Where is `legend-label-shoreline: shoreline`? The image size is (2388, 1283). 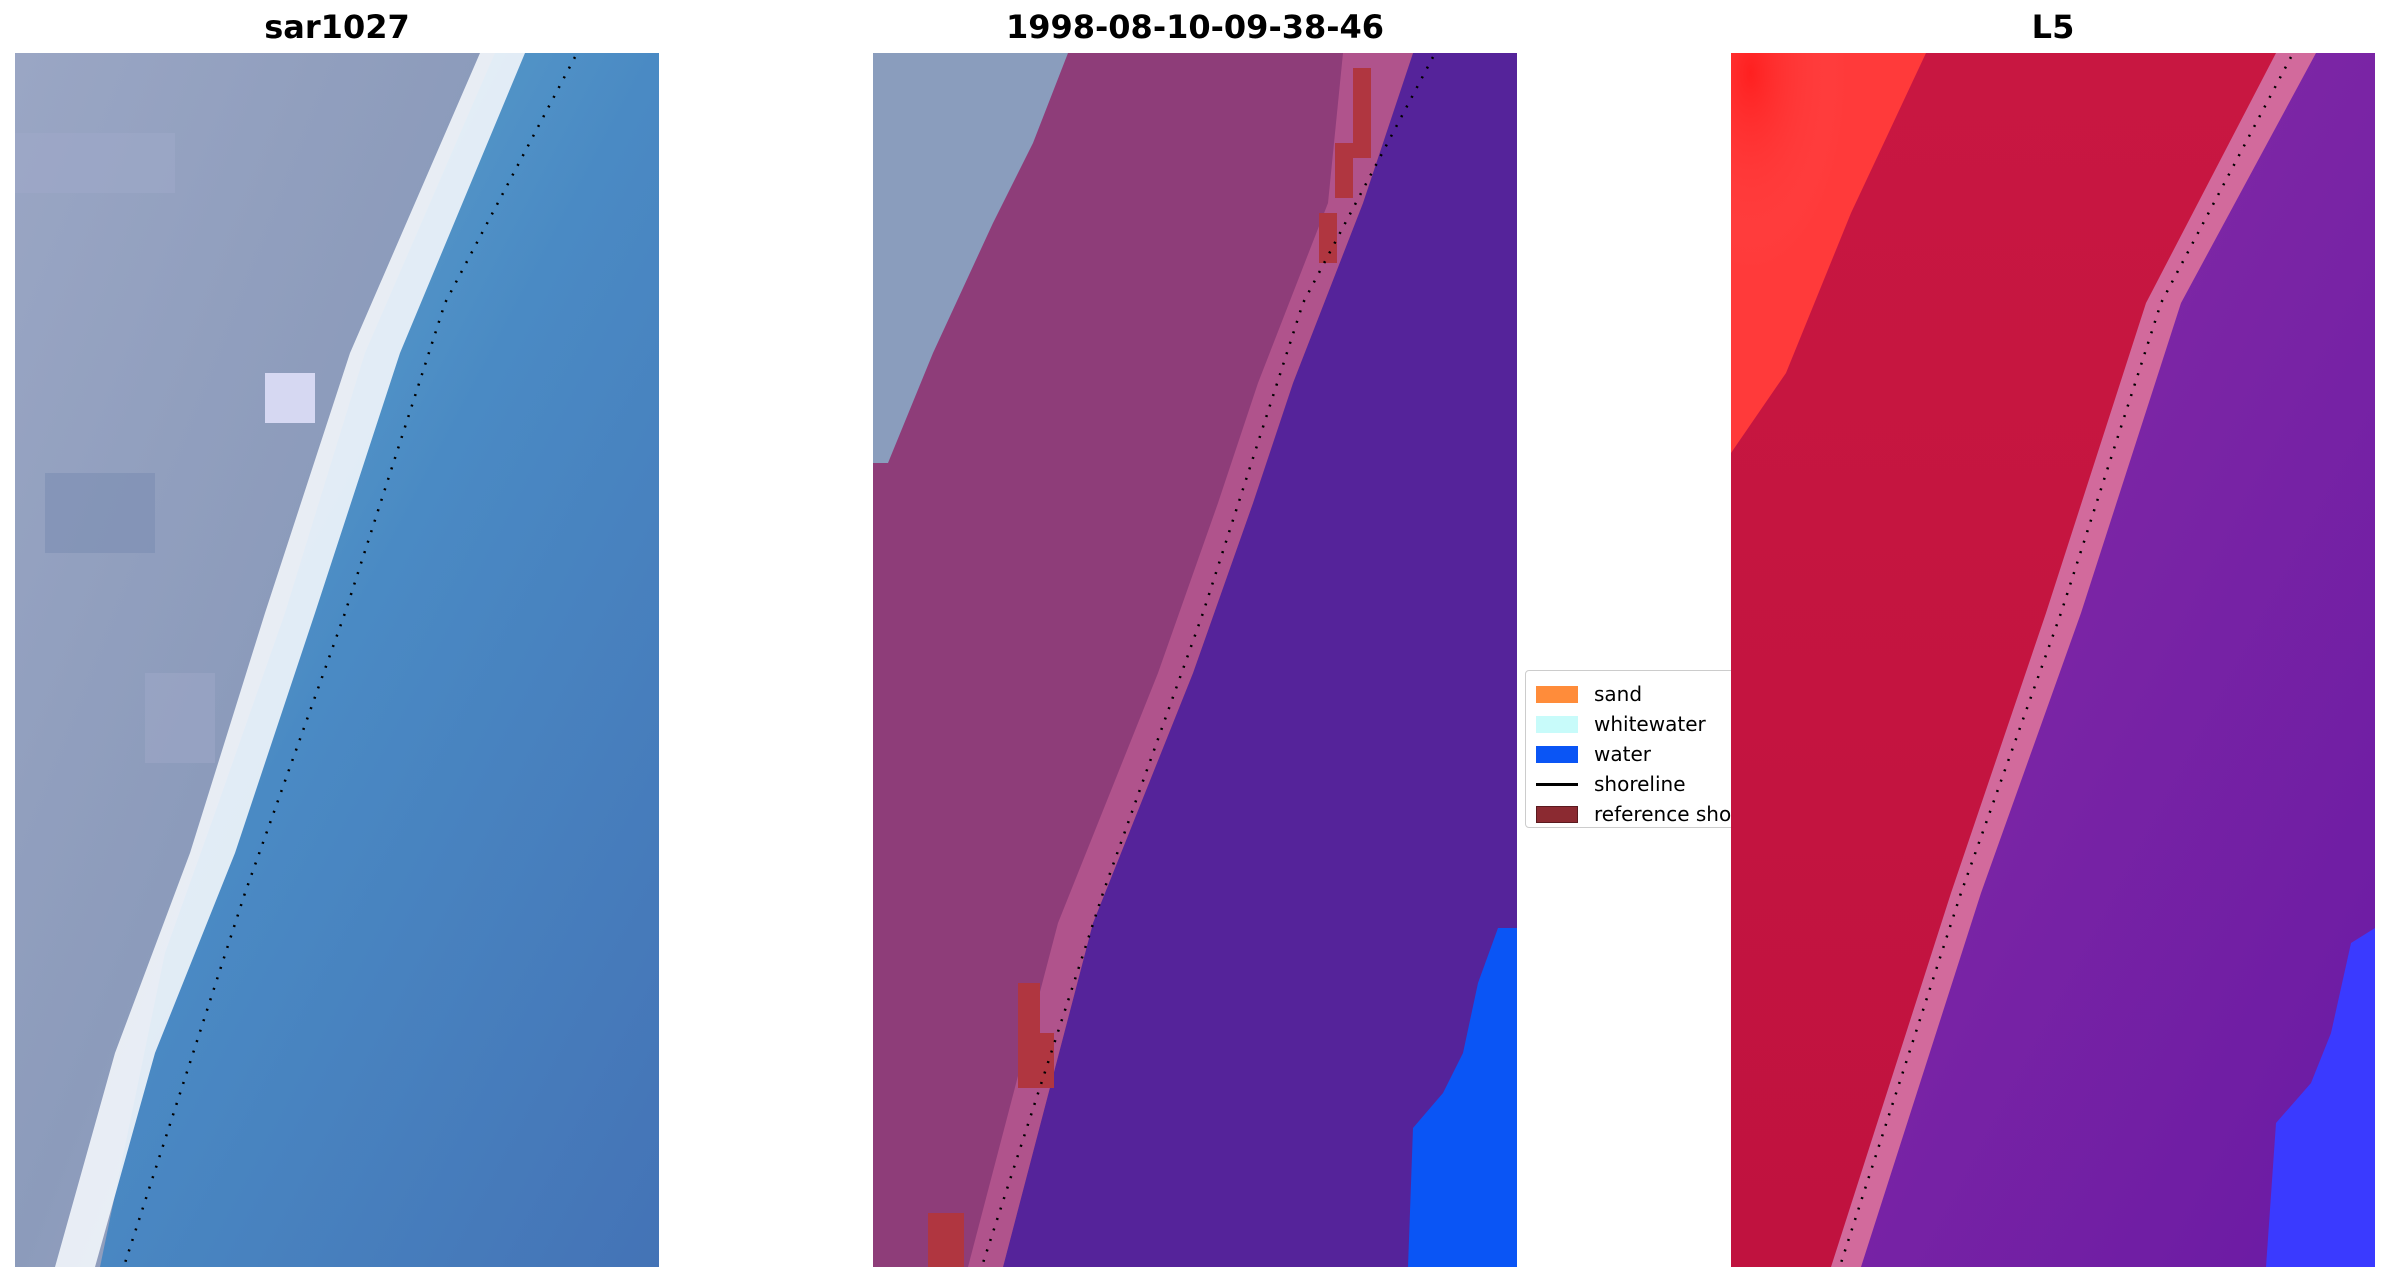 legend-label-shoreline: shoreline is located at coordinates (1640, 784).